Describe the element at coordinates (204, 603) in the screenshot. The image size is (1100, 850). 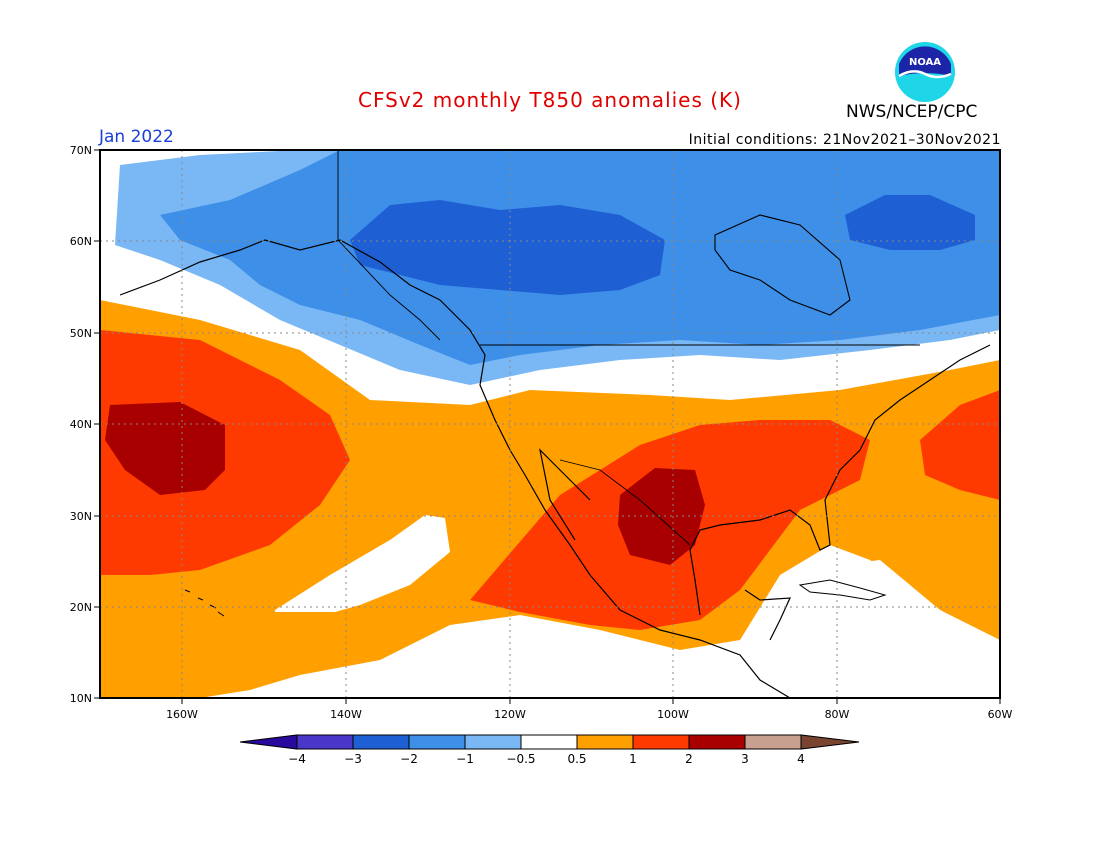
I see `hawaii-islands` at that location.